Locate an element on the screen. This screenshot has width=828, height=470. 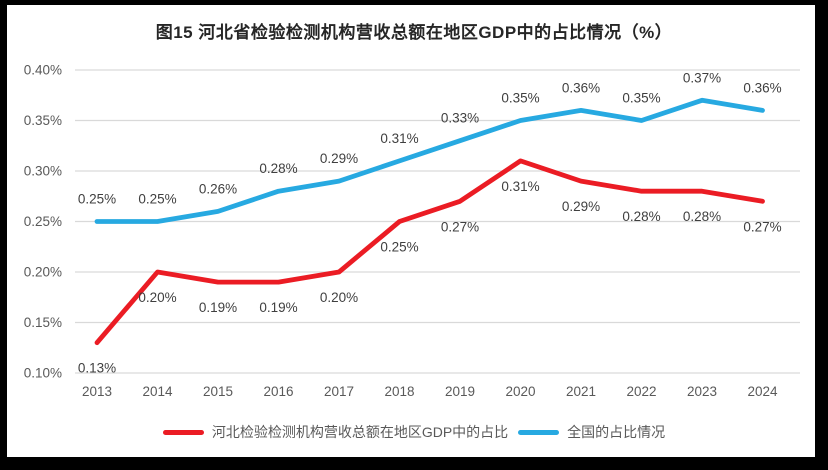
chart-legend: 河北检验检测机构营收总额在地区GDP中的占比 全国的占比情况 is located at coordinates (414, 432).